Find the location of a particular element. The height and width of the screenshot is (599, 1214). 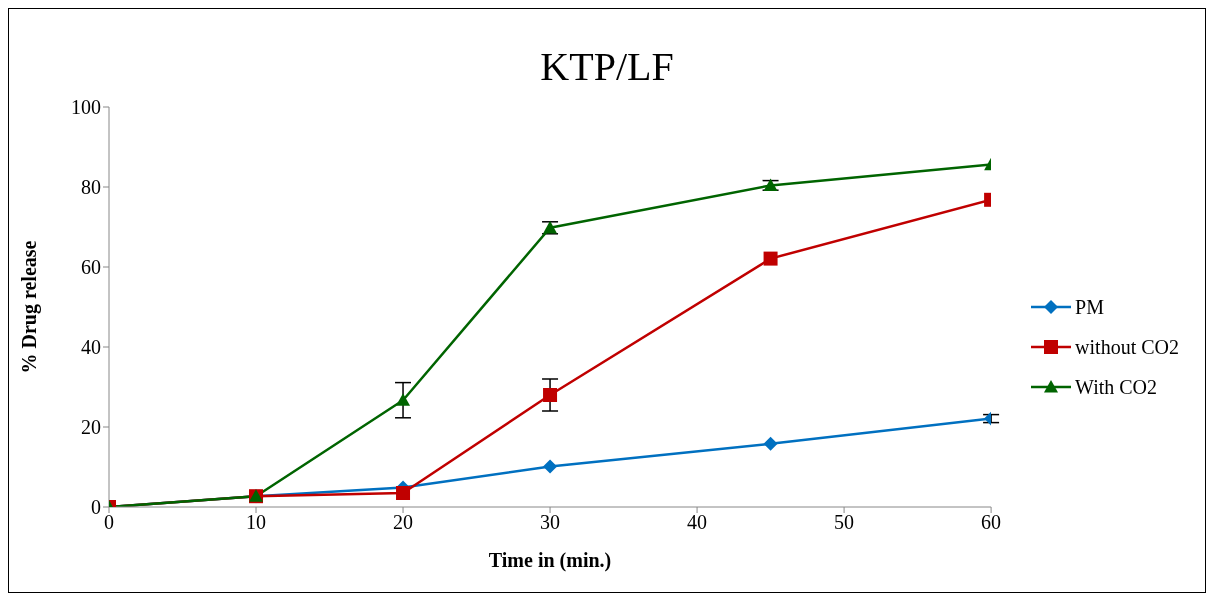

x-tick-label: 60 is located at coordinates (991, 522).